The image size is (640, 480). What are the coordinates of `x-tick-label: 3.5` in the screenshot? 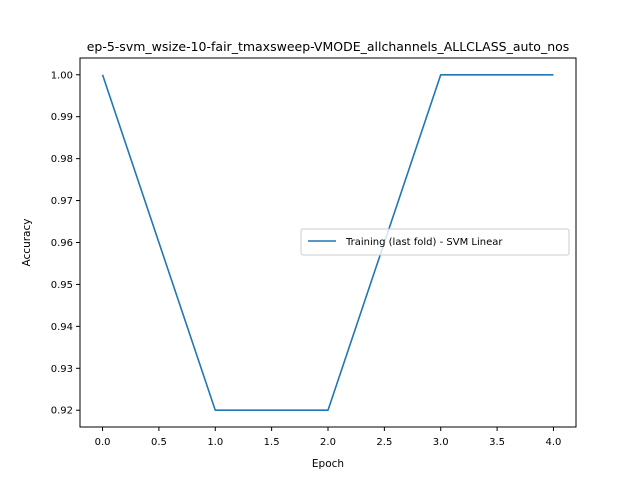 It's located at (497, 442).